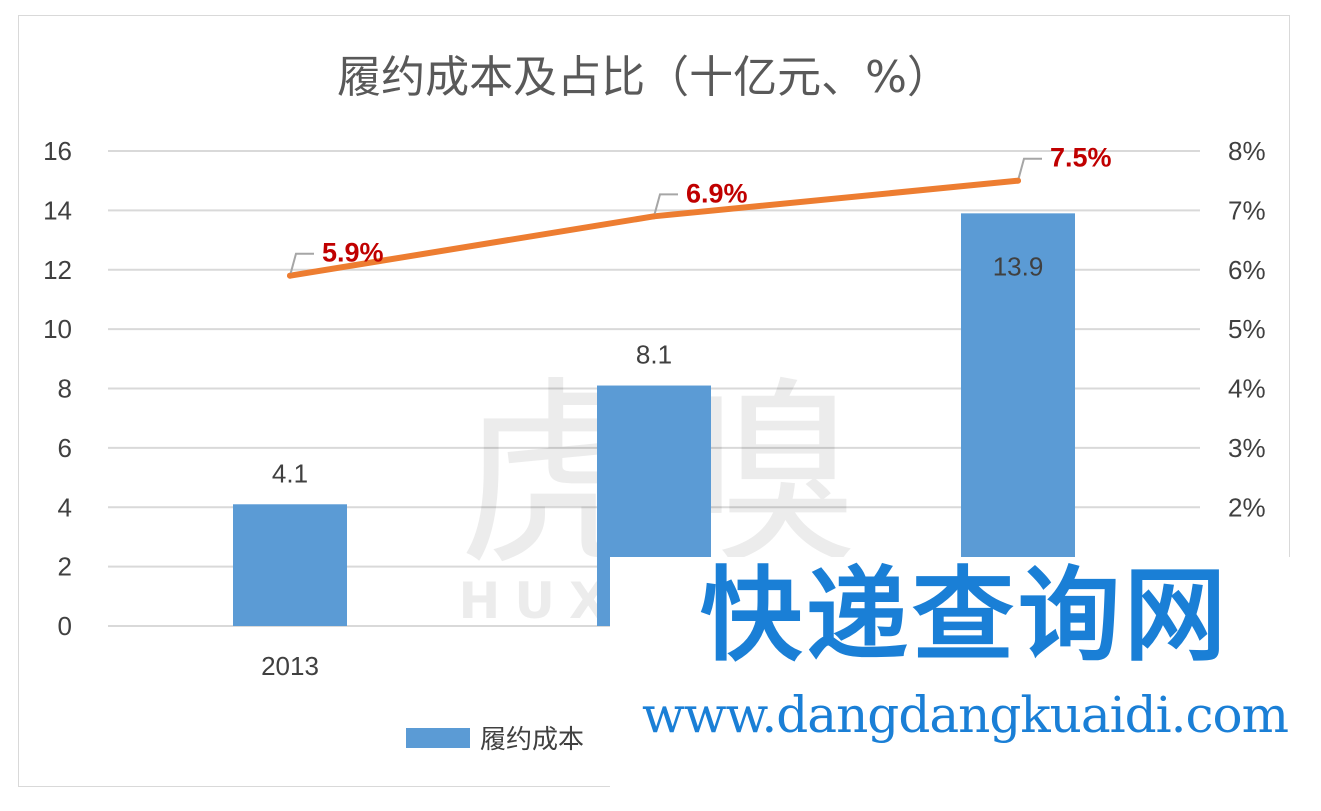 This screenshot has width=1321, height=811. I want to click on right-tick-label: 4%, so click(1247, 389).